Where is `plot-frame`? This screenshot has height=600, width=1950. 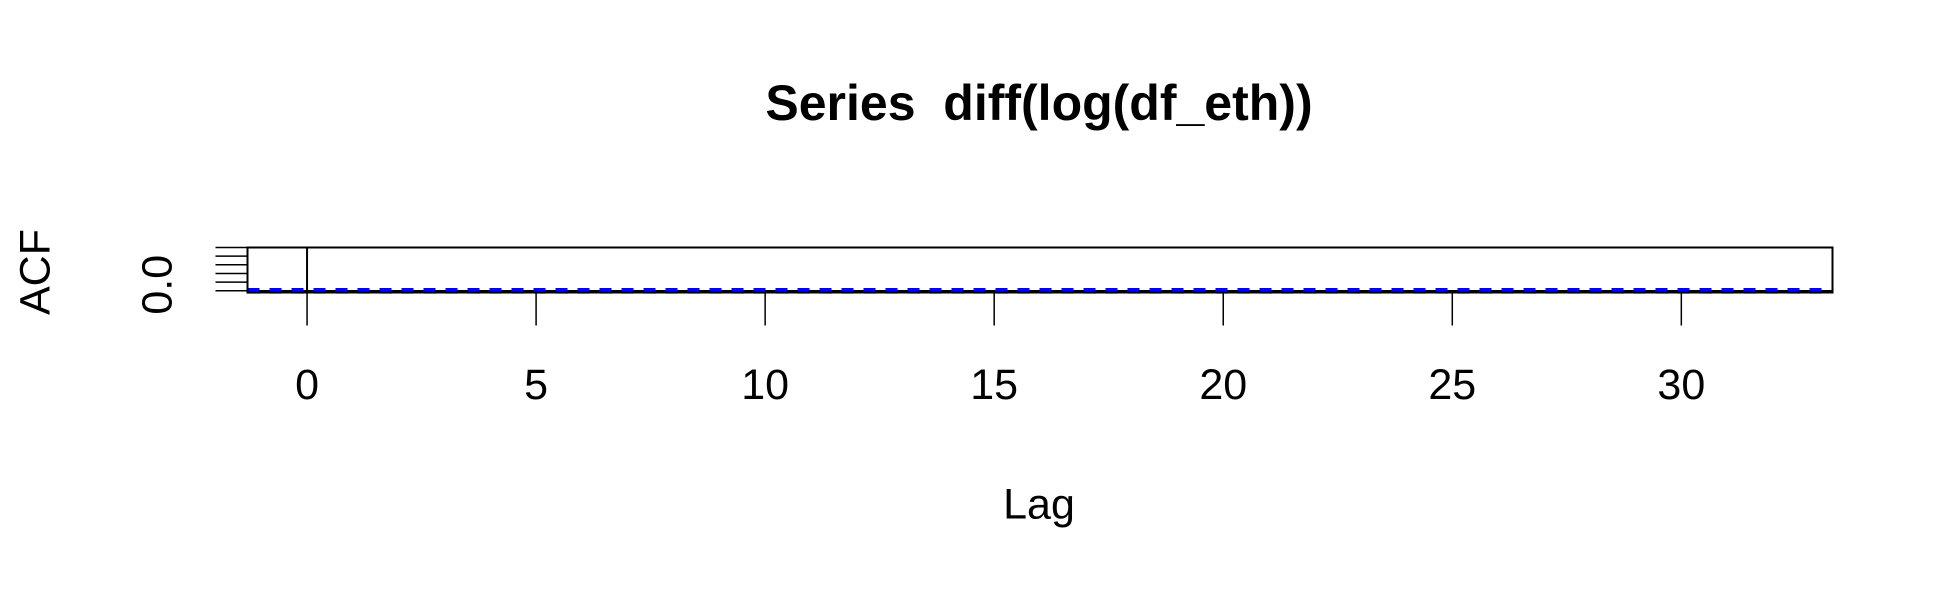
plot-frame is located at coordinates (1040, 270).